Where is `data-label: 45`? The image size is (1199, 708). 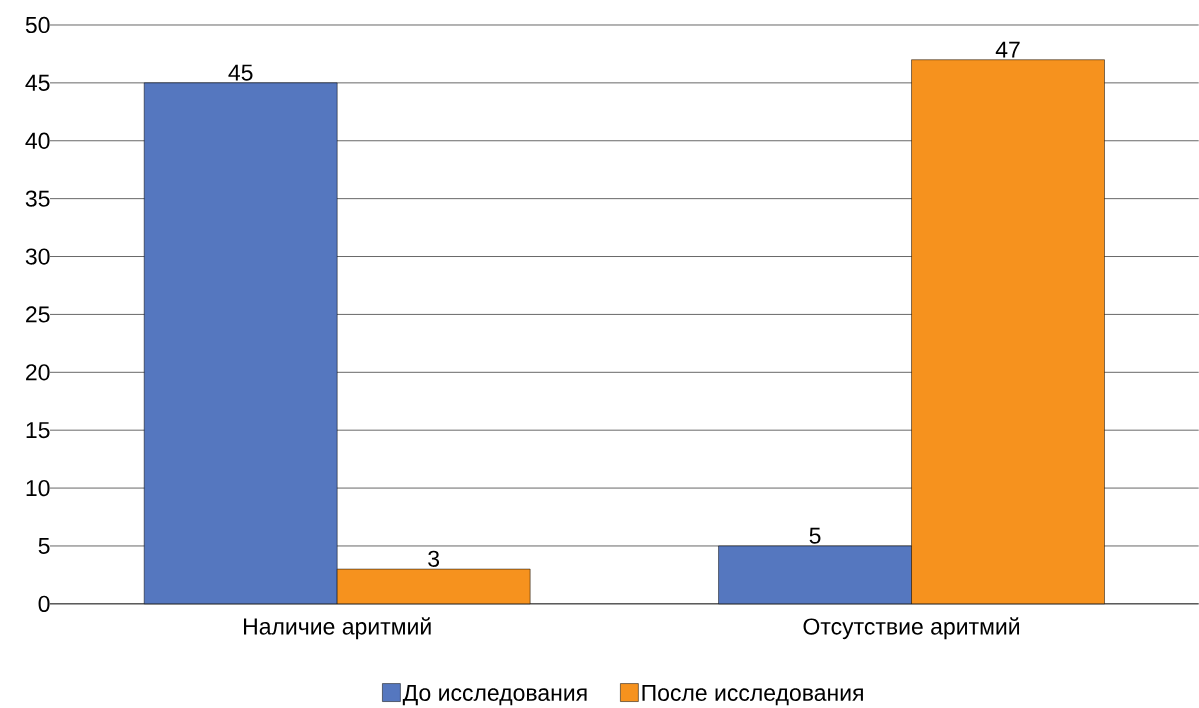 data-label: 45 is located at coordinates (240, 72).